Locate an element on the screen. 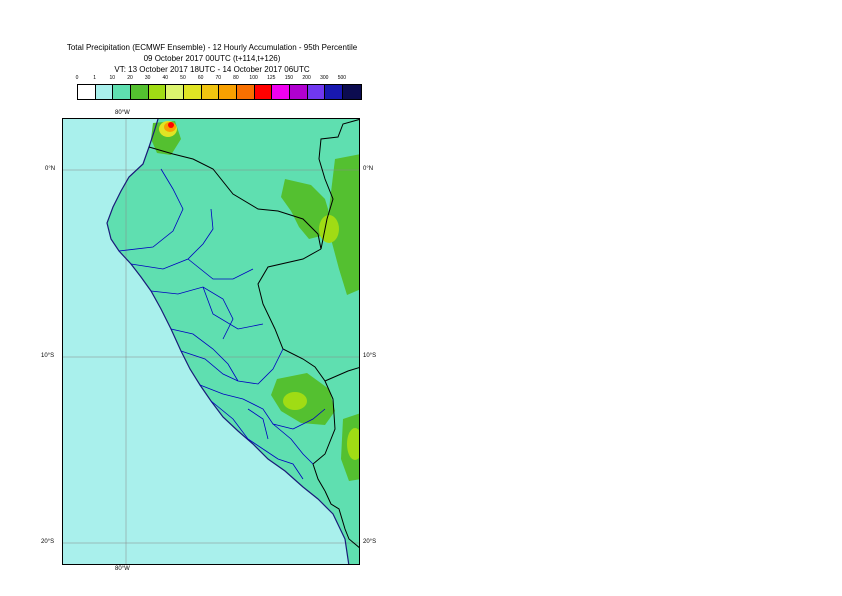 Image resolution: width=842 pixels, height=596 pixels. lat-label-10-left: 10°S is located at coordinates (48, 356).